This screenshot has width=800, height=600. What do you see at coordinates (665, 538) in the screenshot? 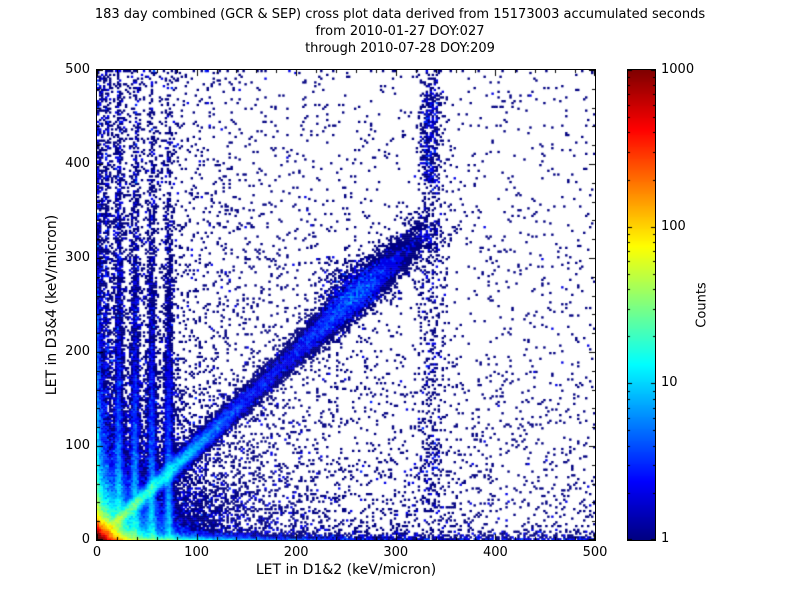
I see `colorbar-tick-label: 1` at bounding box center [665, 538].